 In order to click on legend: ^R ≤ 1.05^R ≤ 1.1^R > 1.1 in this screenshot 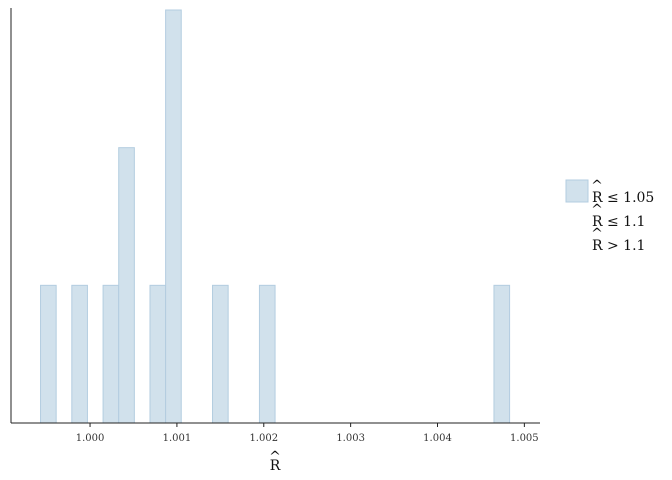, I will do `click(609, 216)`.